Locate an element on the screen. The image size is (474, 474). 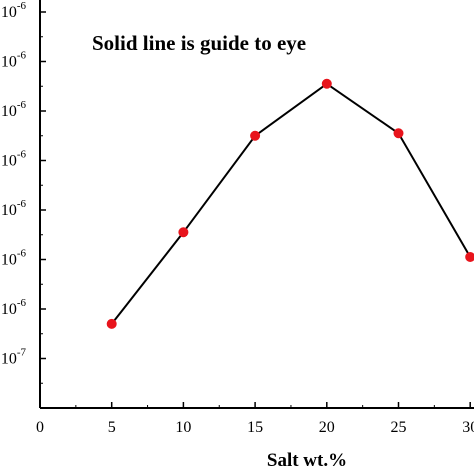
x-tick-label: 25 is located at coordinates (399, 427).